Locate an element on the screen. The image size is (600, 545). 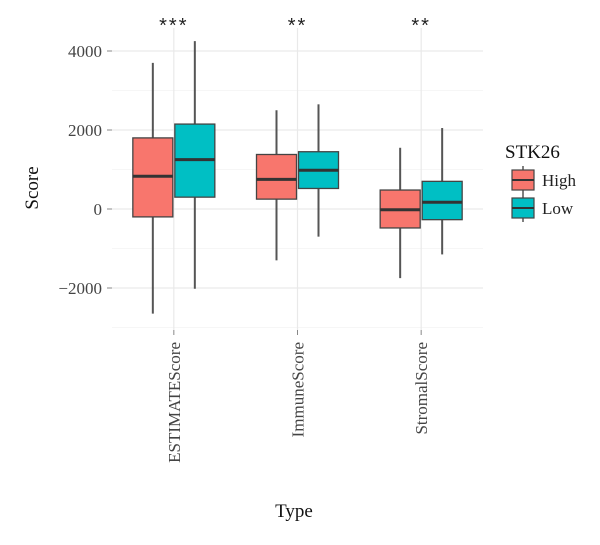
x-tick-label: ImmuneScore is located at coordinates (298, 389).